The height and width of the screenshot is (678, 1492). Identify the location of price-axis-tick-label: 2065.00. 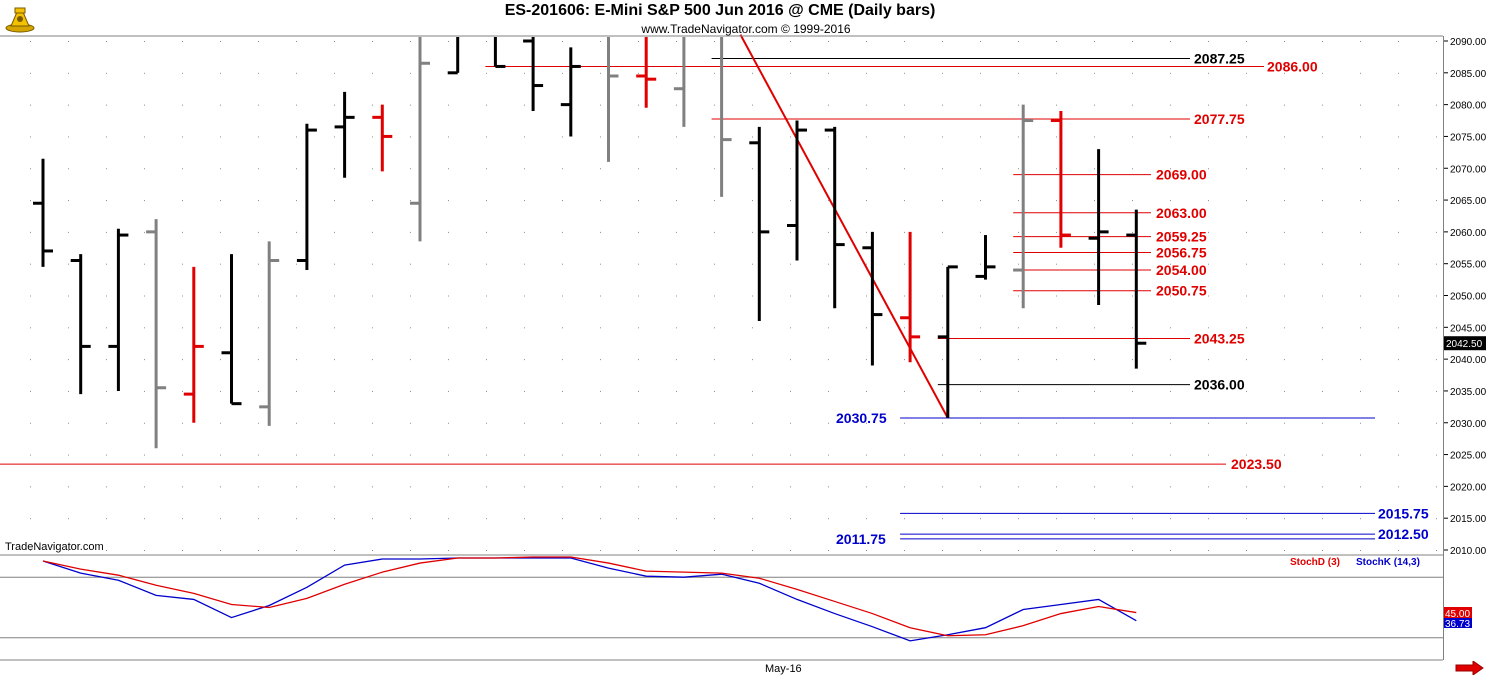
(1468, 201).